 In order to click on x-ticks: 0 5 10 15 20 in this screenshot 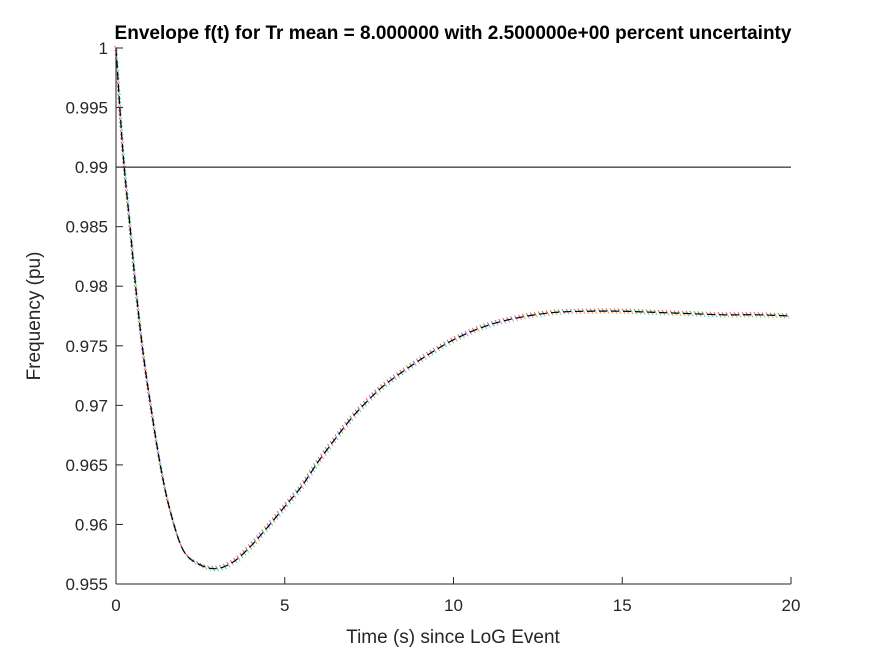, I will do `click(455, 596)`.